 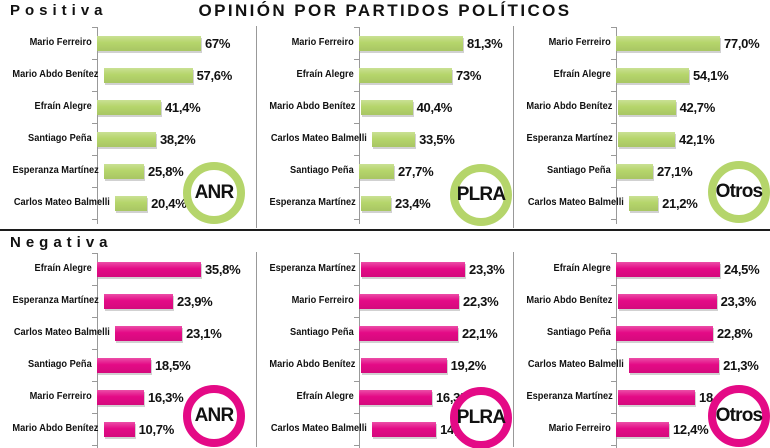 I want to click on bar-row: Santiago Peña 22,8%, so click(x=642, y=333).